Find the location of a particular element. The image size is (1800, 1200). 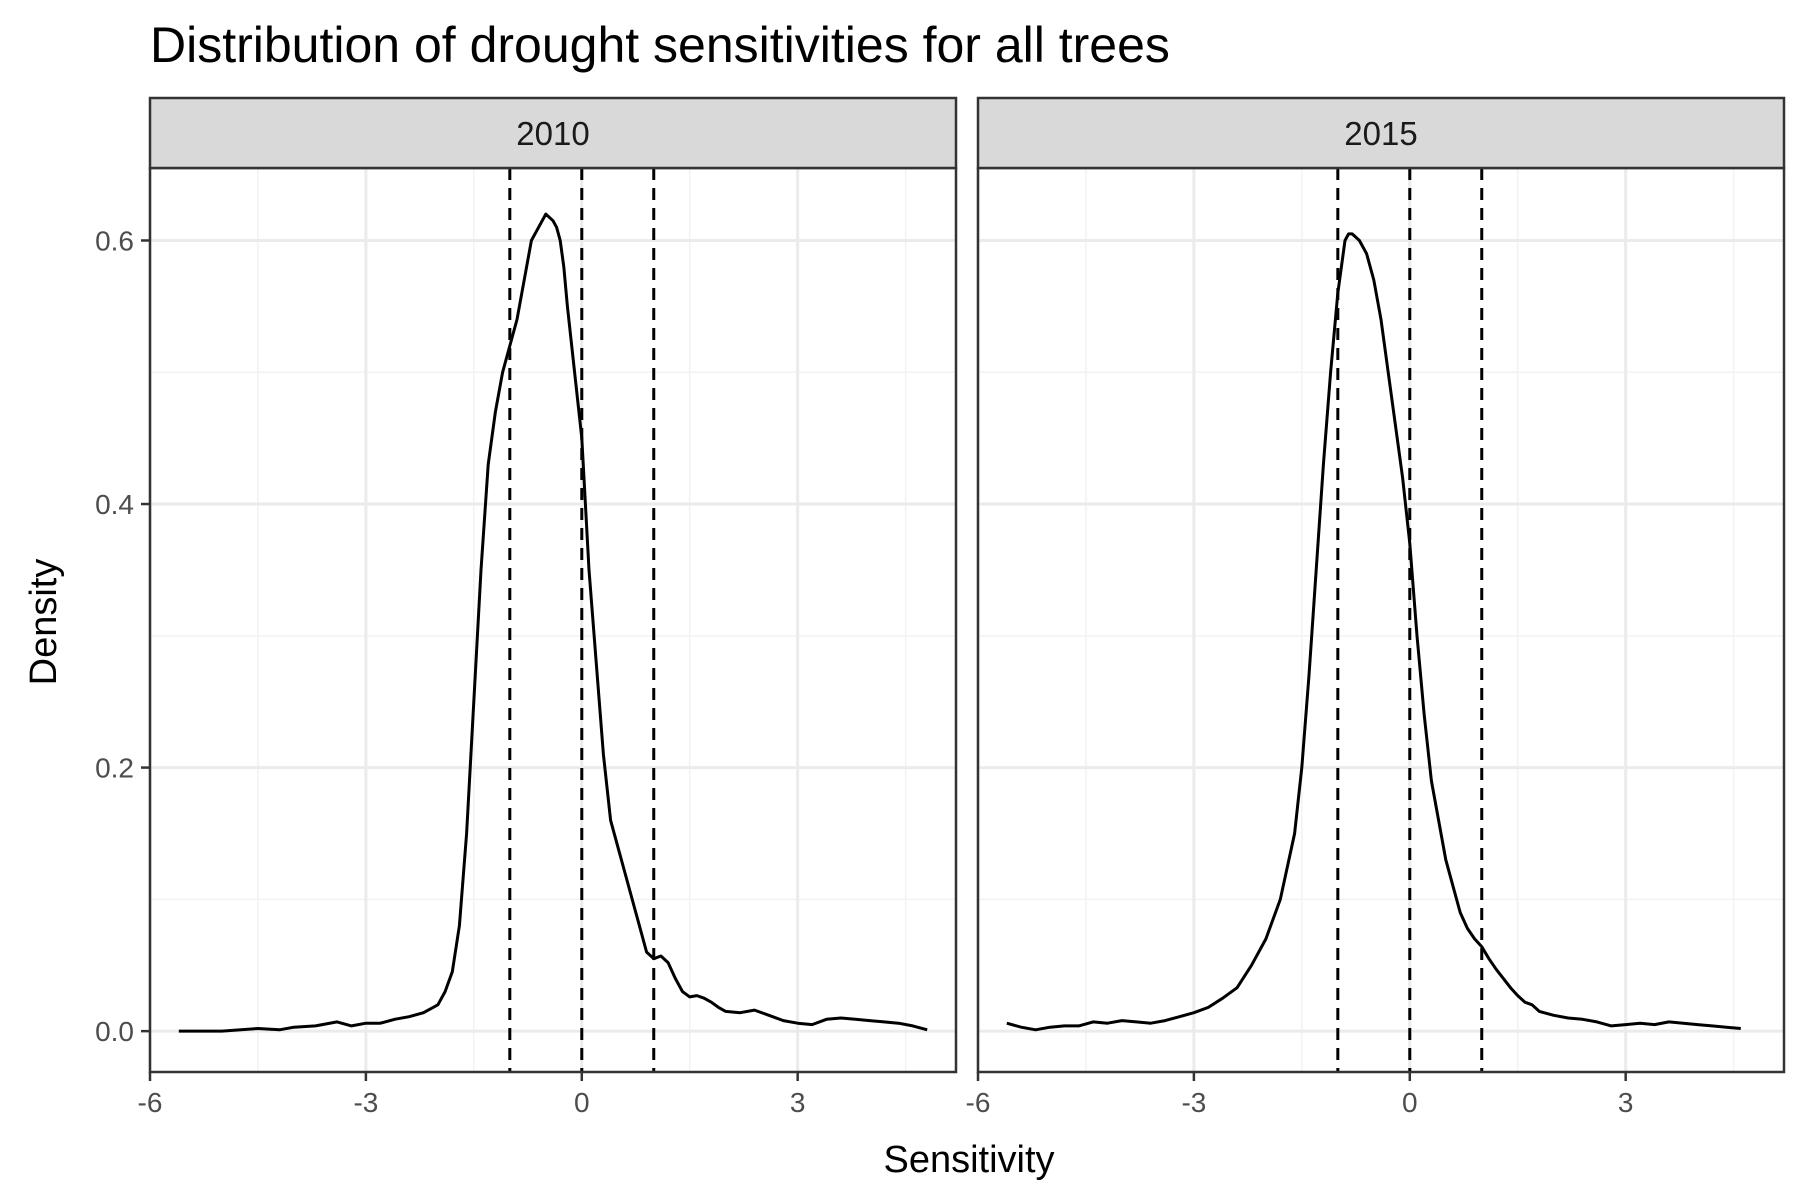

x-axes-group: -6 -3 0 3 -6 -3 0 3 is located at coordinates (886, 1095).